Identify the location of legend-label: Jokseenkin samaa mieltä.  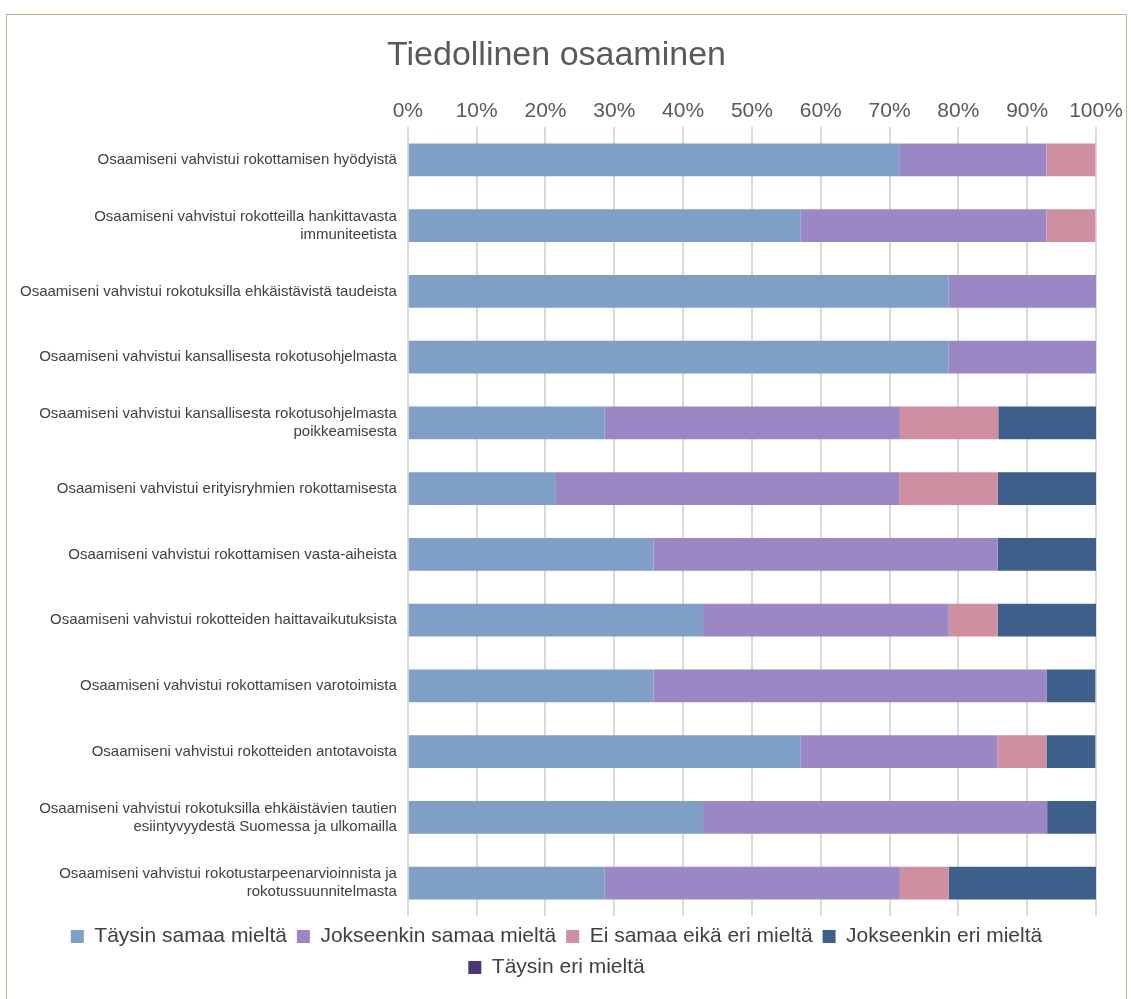
(438, 935).